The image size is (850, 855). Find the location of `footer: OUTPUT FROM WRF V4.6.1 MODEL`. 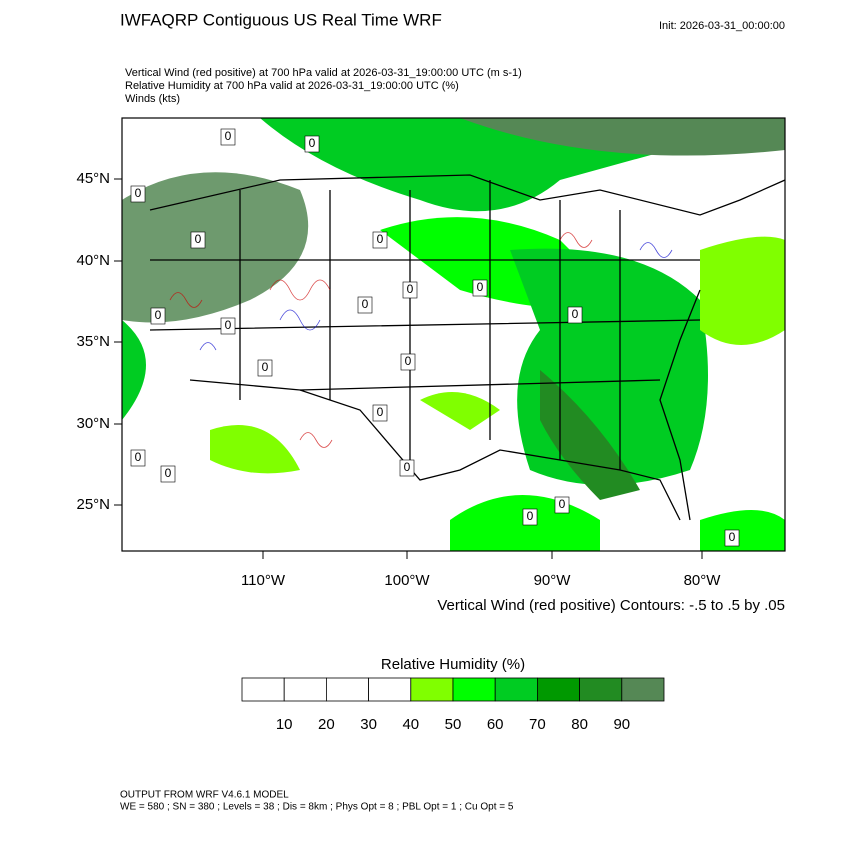

footer: OUTPUT FROM WRF V4.6.1 MODEL is located at coordinates (204, 795).